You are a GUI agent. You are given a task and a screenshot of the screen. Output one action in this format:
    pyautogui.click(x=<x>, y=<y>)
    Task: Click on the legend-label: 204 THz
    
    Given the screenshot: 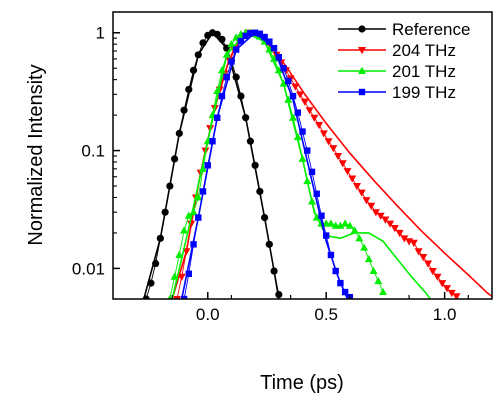 What is the action you would take?
    pyautogui.click(x=424, y=50)
    